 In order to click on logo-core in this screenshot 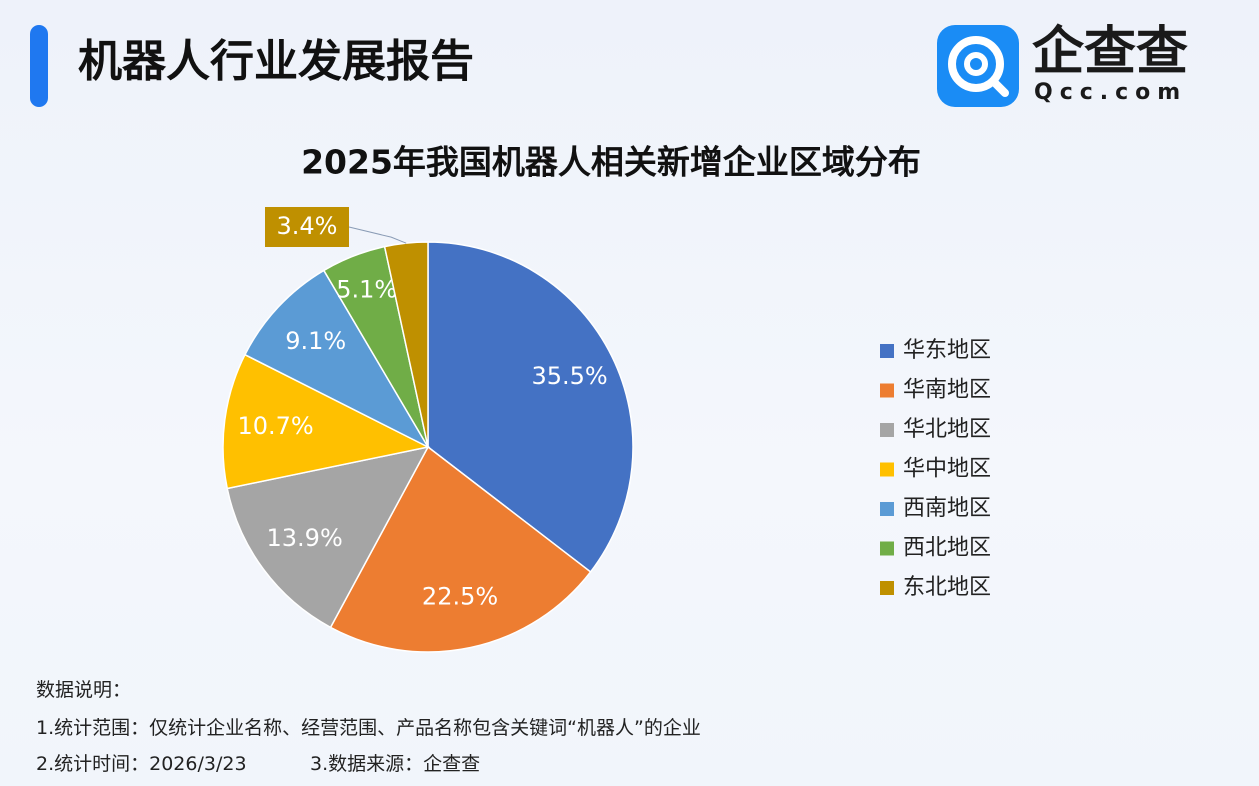, I will do `click(976, 64)`.